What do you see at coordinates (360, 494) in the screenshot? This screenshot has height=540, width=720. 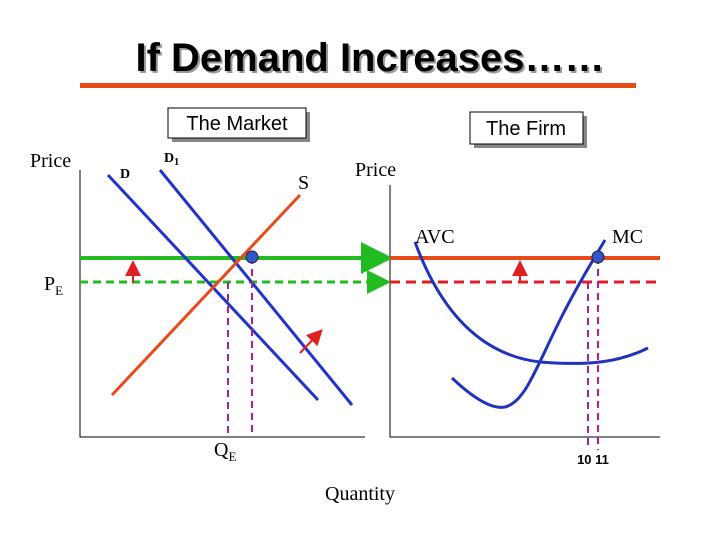 I see `x-axis-label: Quantity` at bounding box center [360, 494].